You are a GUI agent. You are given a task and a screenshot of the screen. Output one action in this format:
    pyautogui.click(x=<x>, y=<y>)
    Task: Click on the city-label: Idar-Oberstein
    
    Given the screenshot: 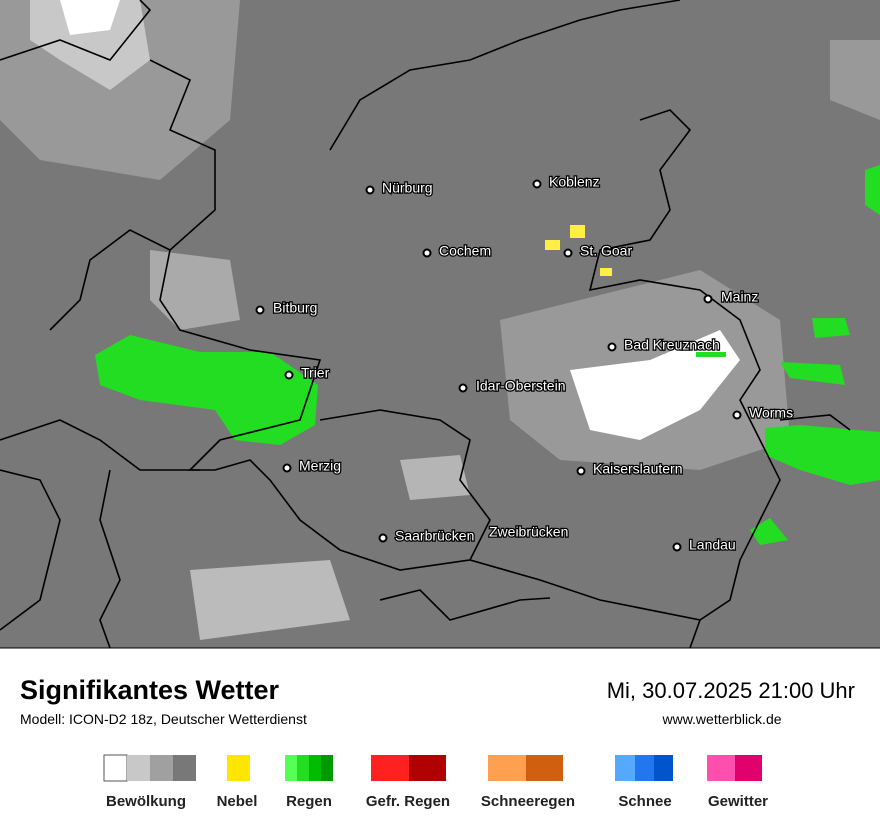 What is the action you would take?
    pyautogui.click(x=520, y=386)
    